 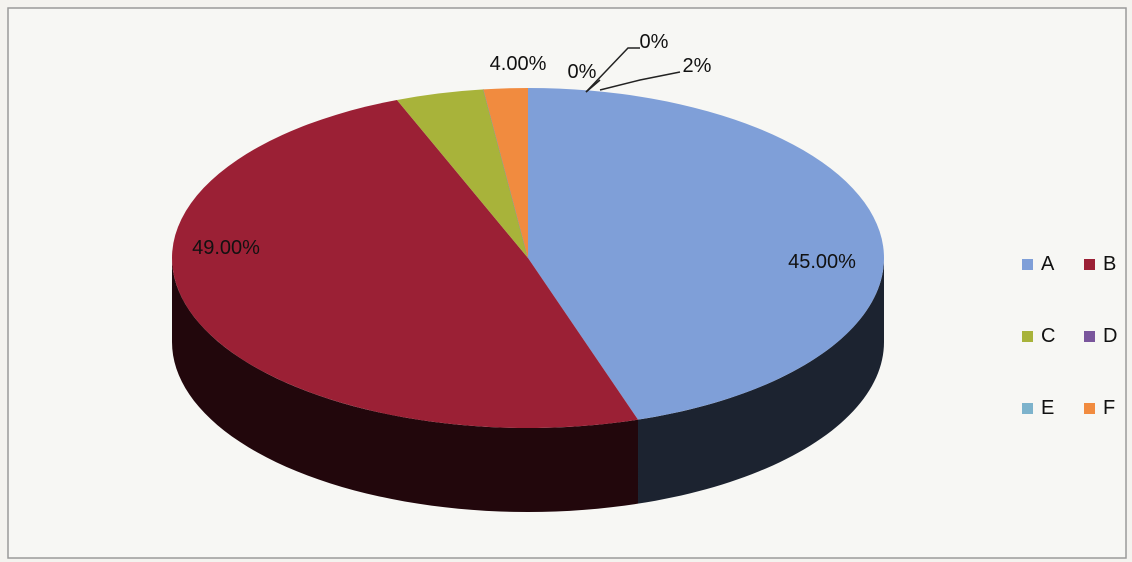 I want to click on data-label-a: 45.00%, so click(x=822, y=262).